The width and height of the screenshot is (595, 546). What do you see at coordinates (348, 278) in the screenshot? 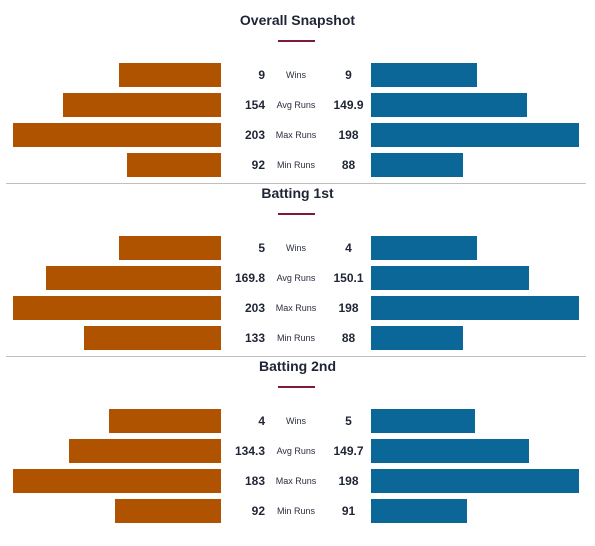
I see `right-value-label: 150.1` at bounding box center [348, 278].